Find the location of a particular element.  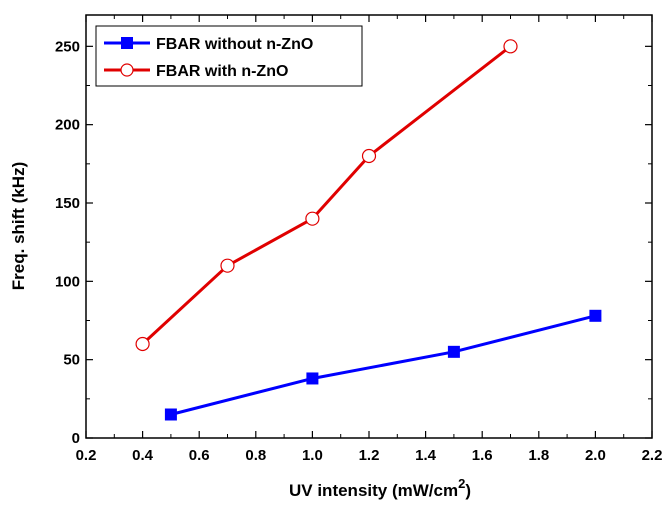

y-tick-label-1: 50 is located at coordinates (71, 360).